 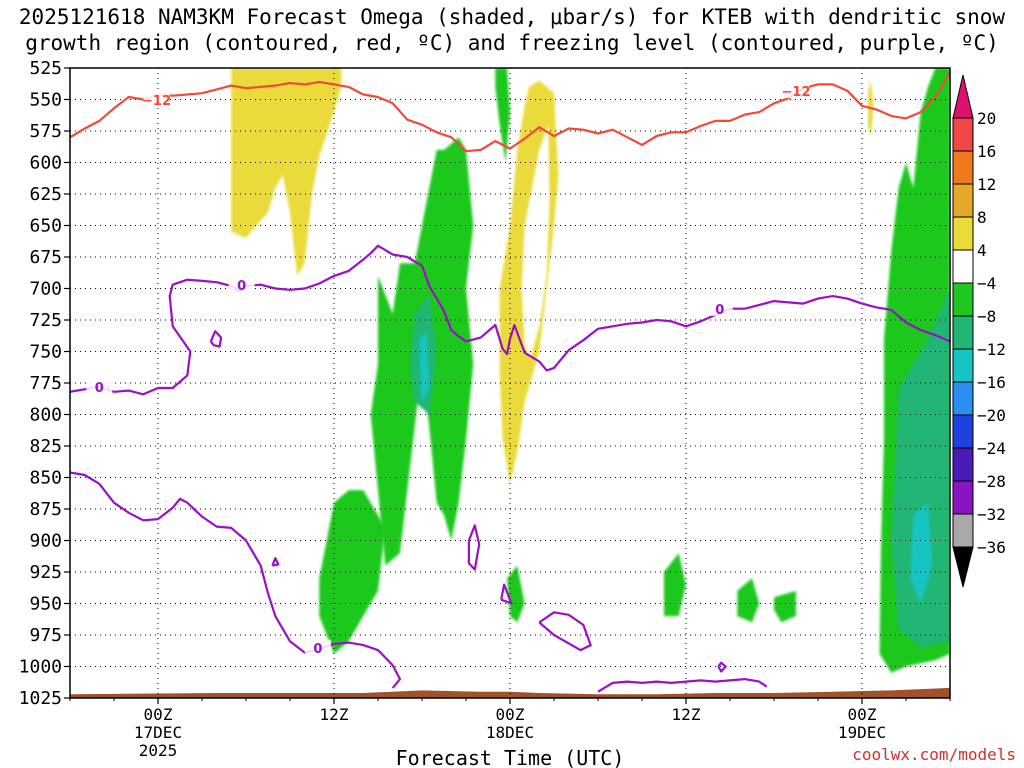 I want to click on y-tick-label: 1025, so click(x=40, y=698).